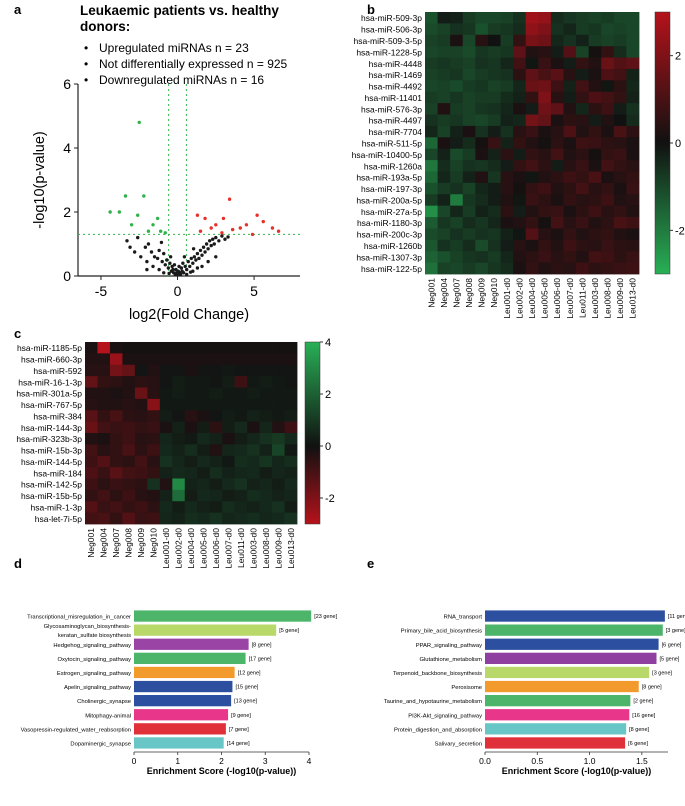 The height and width of the screenshot is (806, 685). What do you see at coordinates (396, 75) in the screenshot?
I see `heatmap-row-label: hsa-miR-1469` at bounding box center [396, 75].